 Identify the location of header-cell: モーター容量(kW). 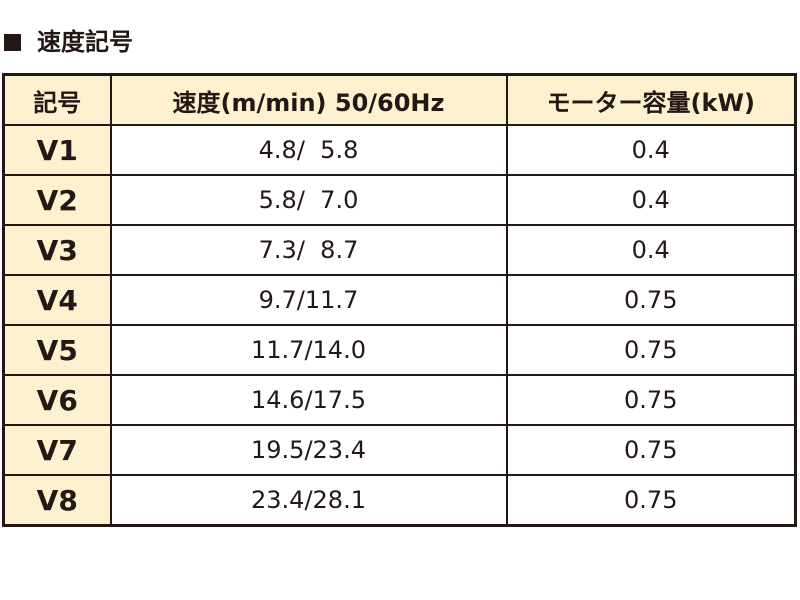
(651, 99).